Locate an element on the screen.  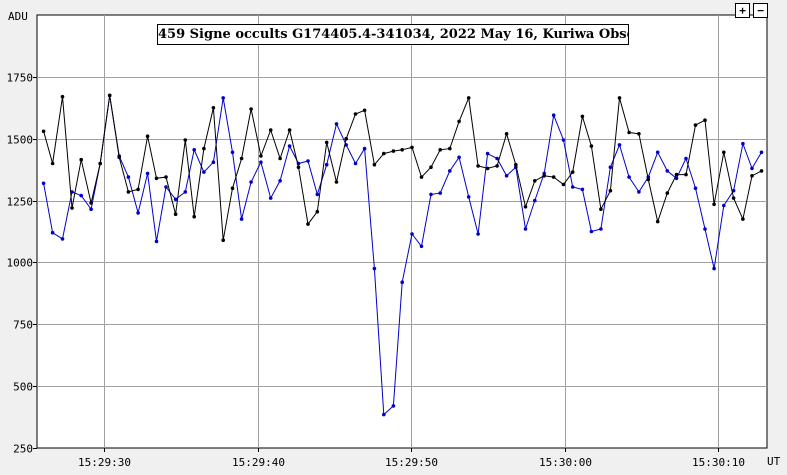
y-tick-label: 1000 is located at coordinates (20, 263).